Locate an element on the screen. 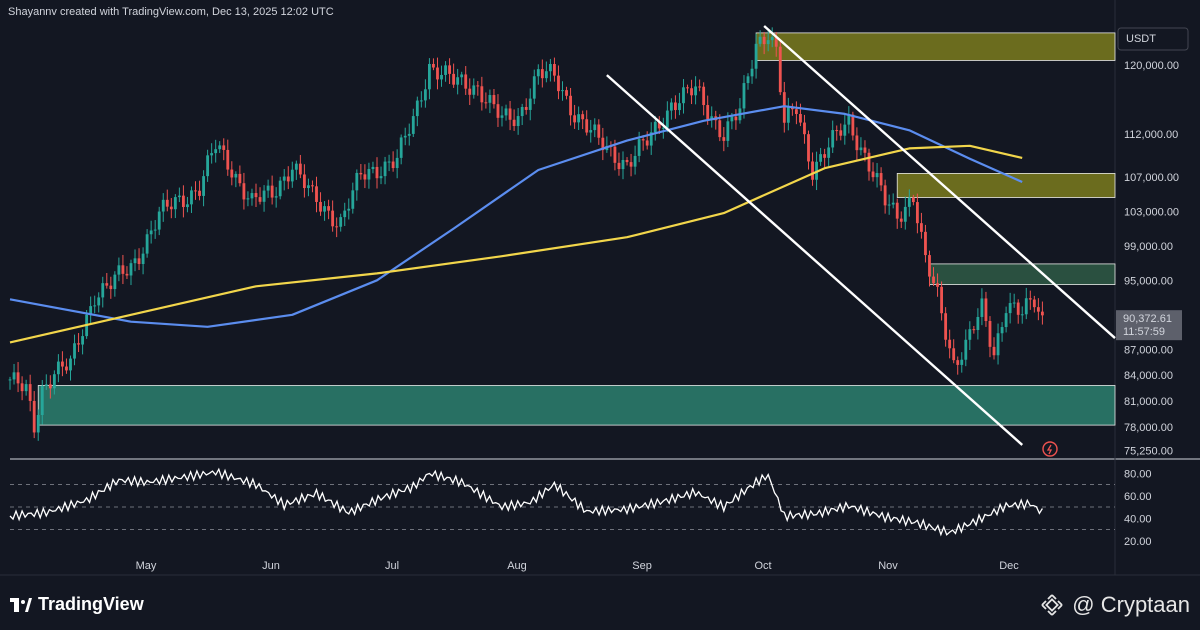 This screenshot has height=630, width=1200. currency-box is located at coordinates (1153, 39).